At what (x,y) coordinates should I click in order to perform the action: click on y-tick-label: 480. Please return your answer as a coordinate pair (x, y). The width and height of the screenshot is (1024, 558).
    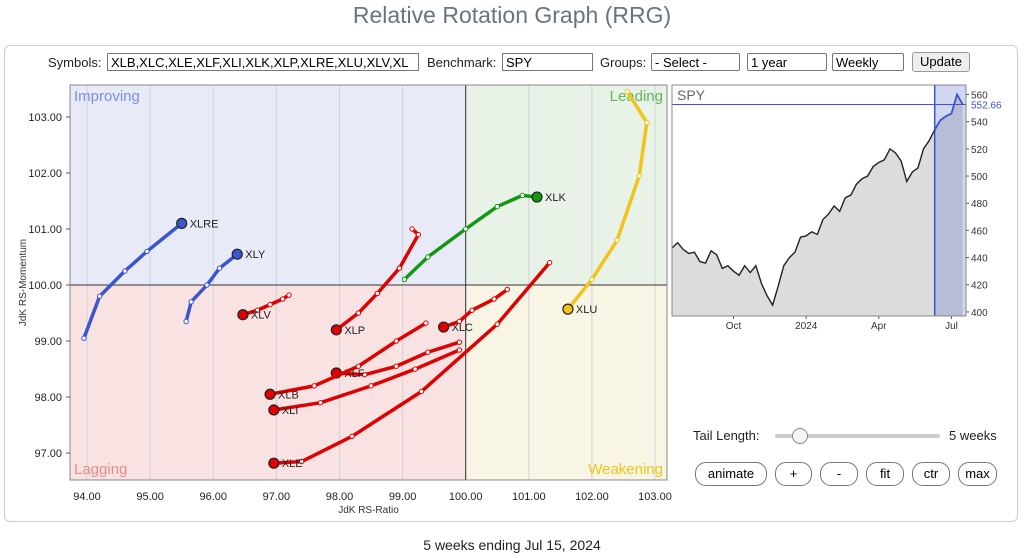
    Looking at the image, I should click on (979, 204).